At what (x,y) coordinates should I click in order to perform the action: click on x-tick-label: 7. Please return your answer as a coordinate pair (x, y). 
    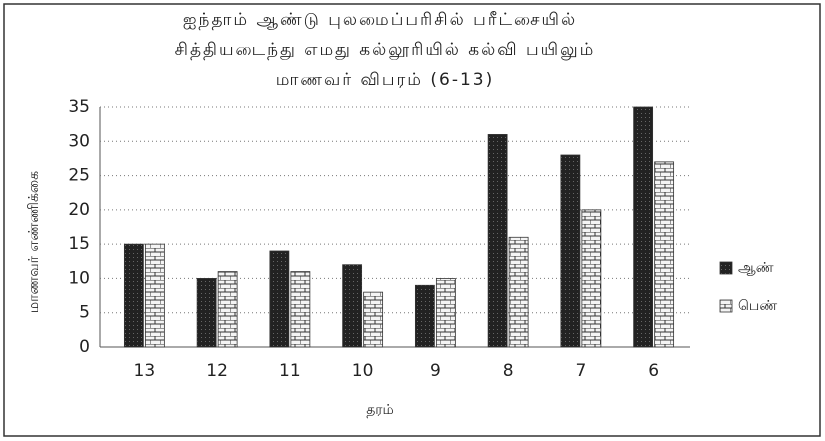
    Looking at the image, I should click on (580, 371).